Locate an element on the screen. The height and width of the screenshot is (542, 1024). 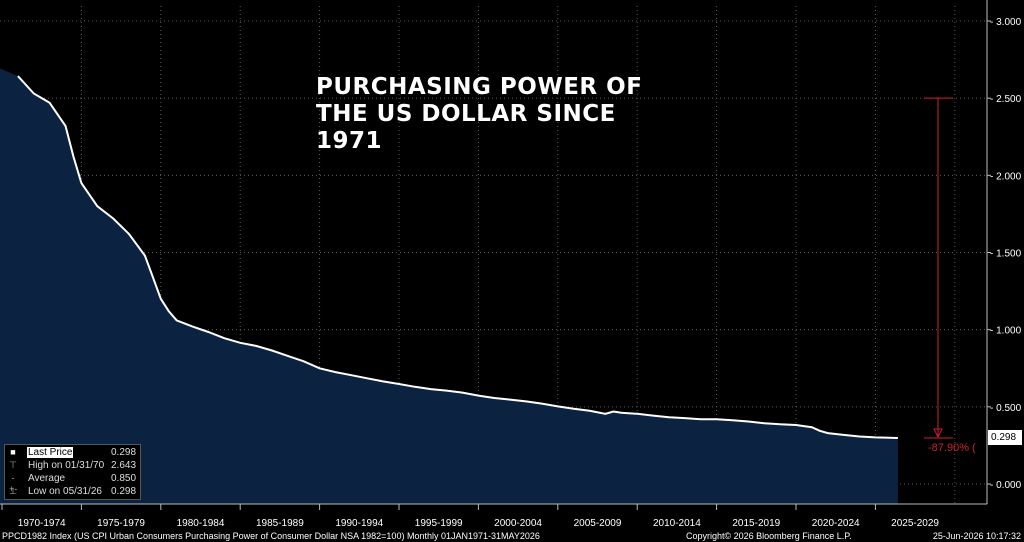
legend-row-low: ⊥ Low on 05/31/26 0.298 is located at coordinates (72, 491).